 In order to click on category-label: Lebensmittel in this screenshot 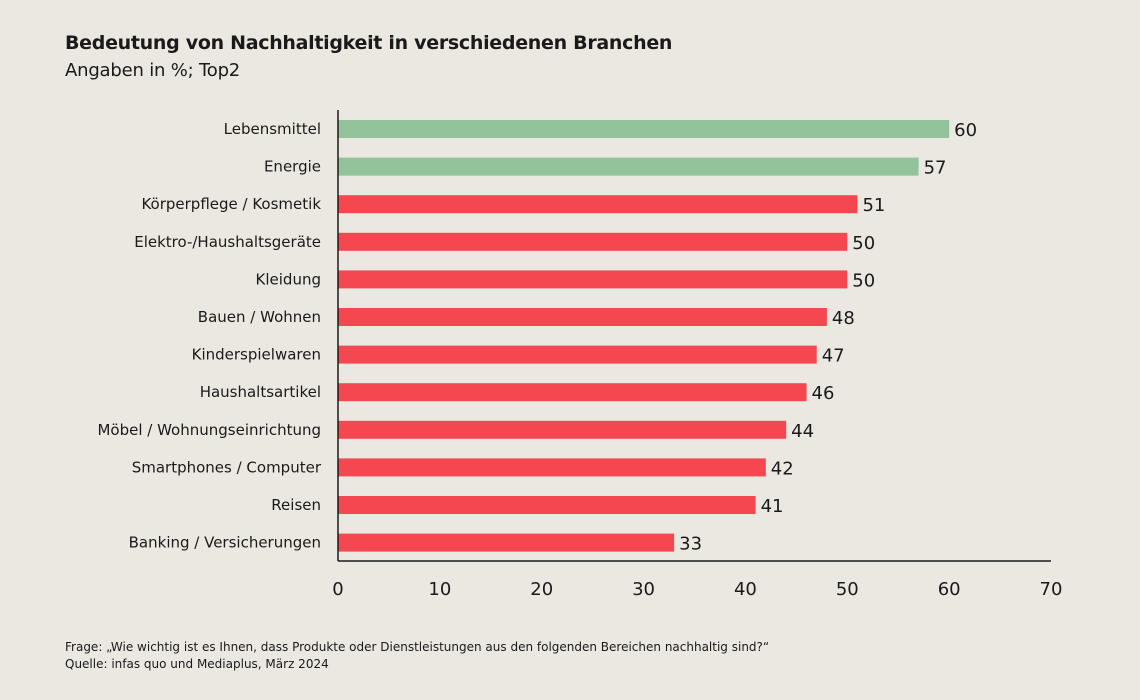, I will do `click(272, 129)`.